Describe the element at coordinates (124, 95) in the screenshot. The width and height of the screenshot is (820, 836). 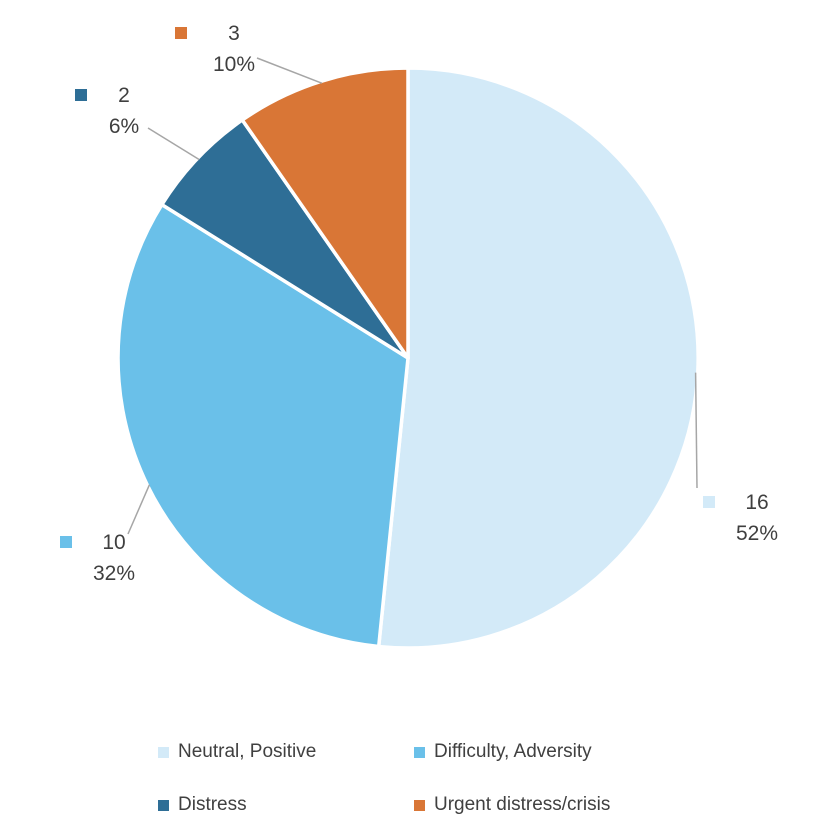
I see `data-label-value: 2` at that location.